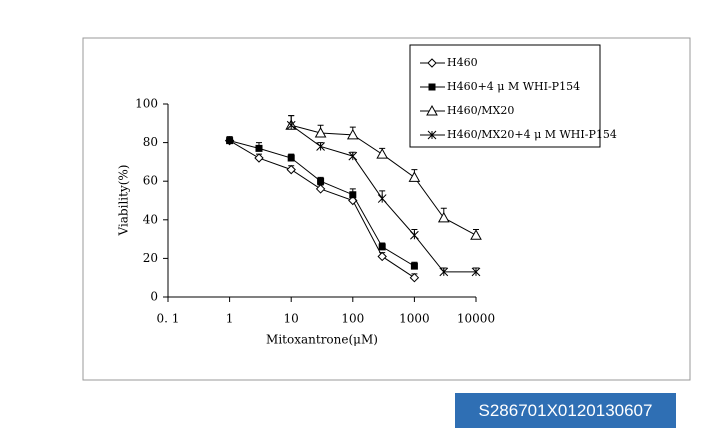 Image resolution: width=701 pixels, height=448 pixels. Describe the element at coordinates (565, 410) in the screenshot. I see `id-badge: S286701X0120130607` at that location.